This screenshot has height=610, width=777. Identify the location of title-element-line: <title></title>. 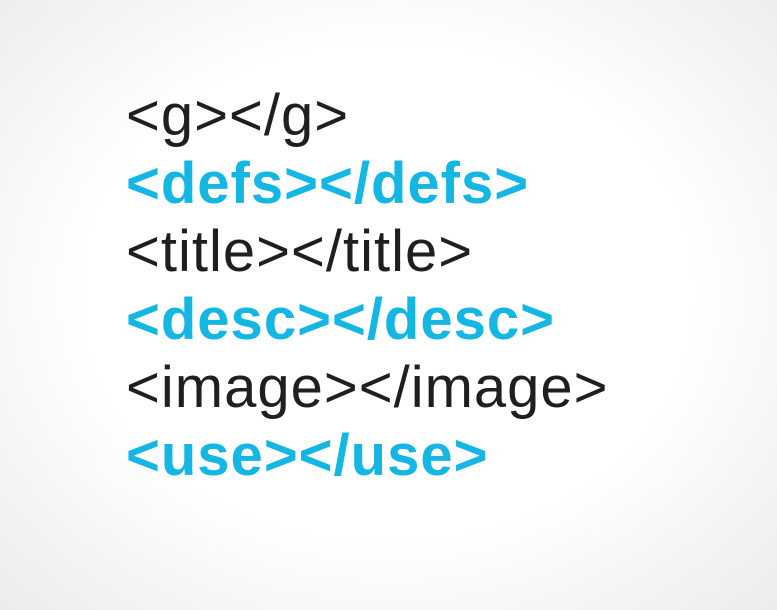
(300, 251).